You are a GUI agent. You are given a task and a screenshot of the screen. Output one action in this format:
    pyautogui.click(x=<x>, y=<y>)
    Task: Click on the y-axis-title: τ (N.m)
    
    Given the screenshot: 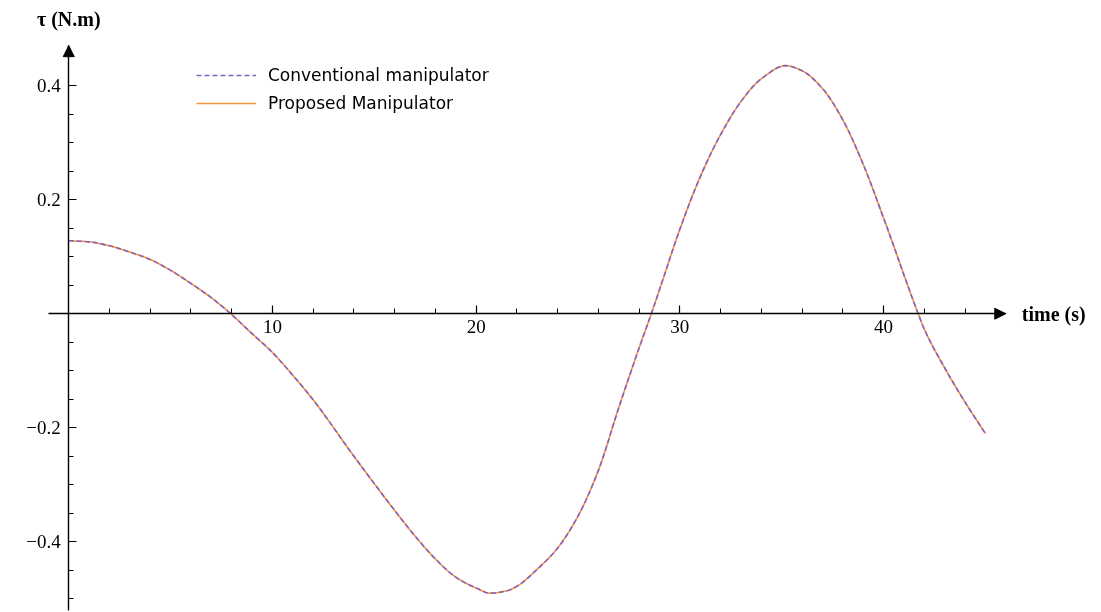 What is the action you would take?
    pyautogui.click(x=68, y=19)
    